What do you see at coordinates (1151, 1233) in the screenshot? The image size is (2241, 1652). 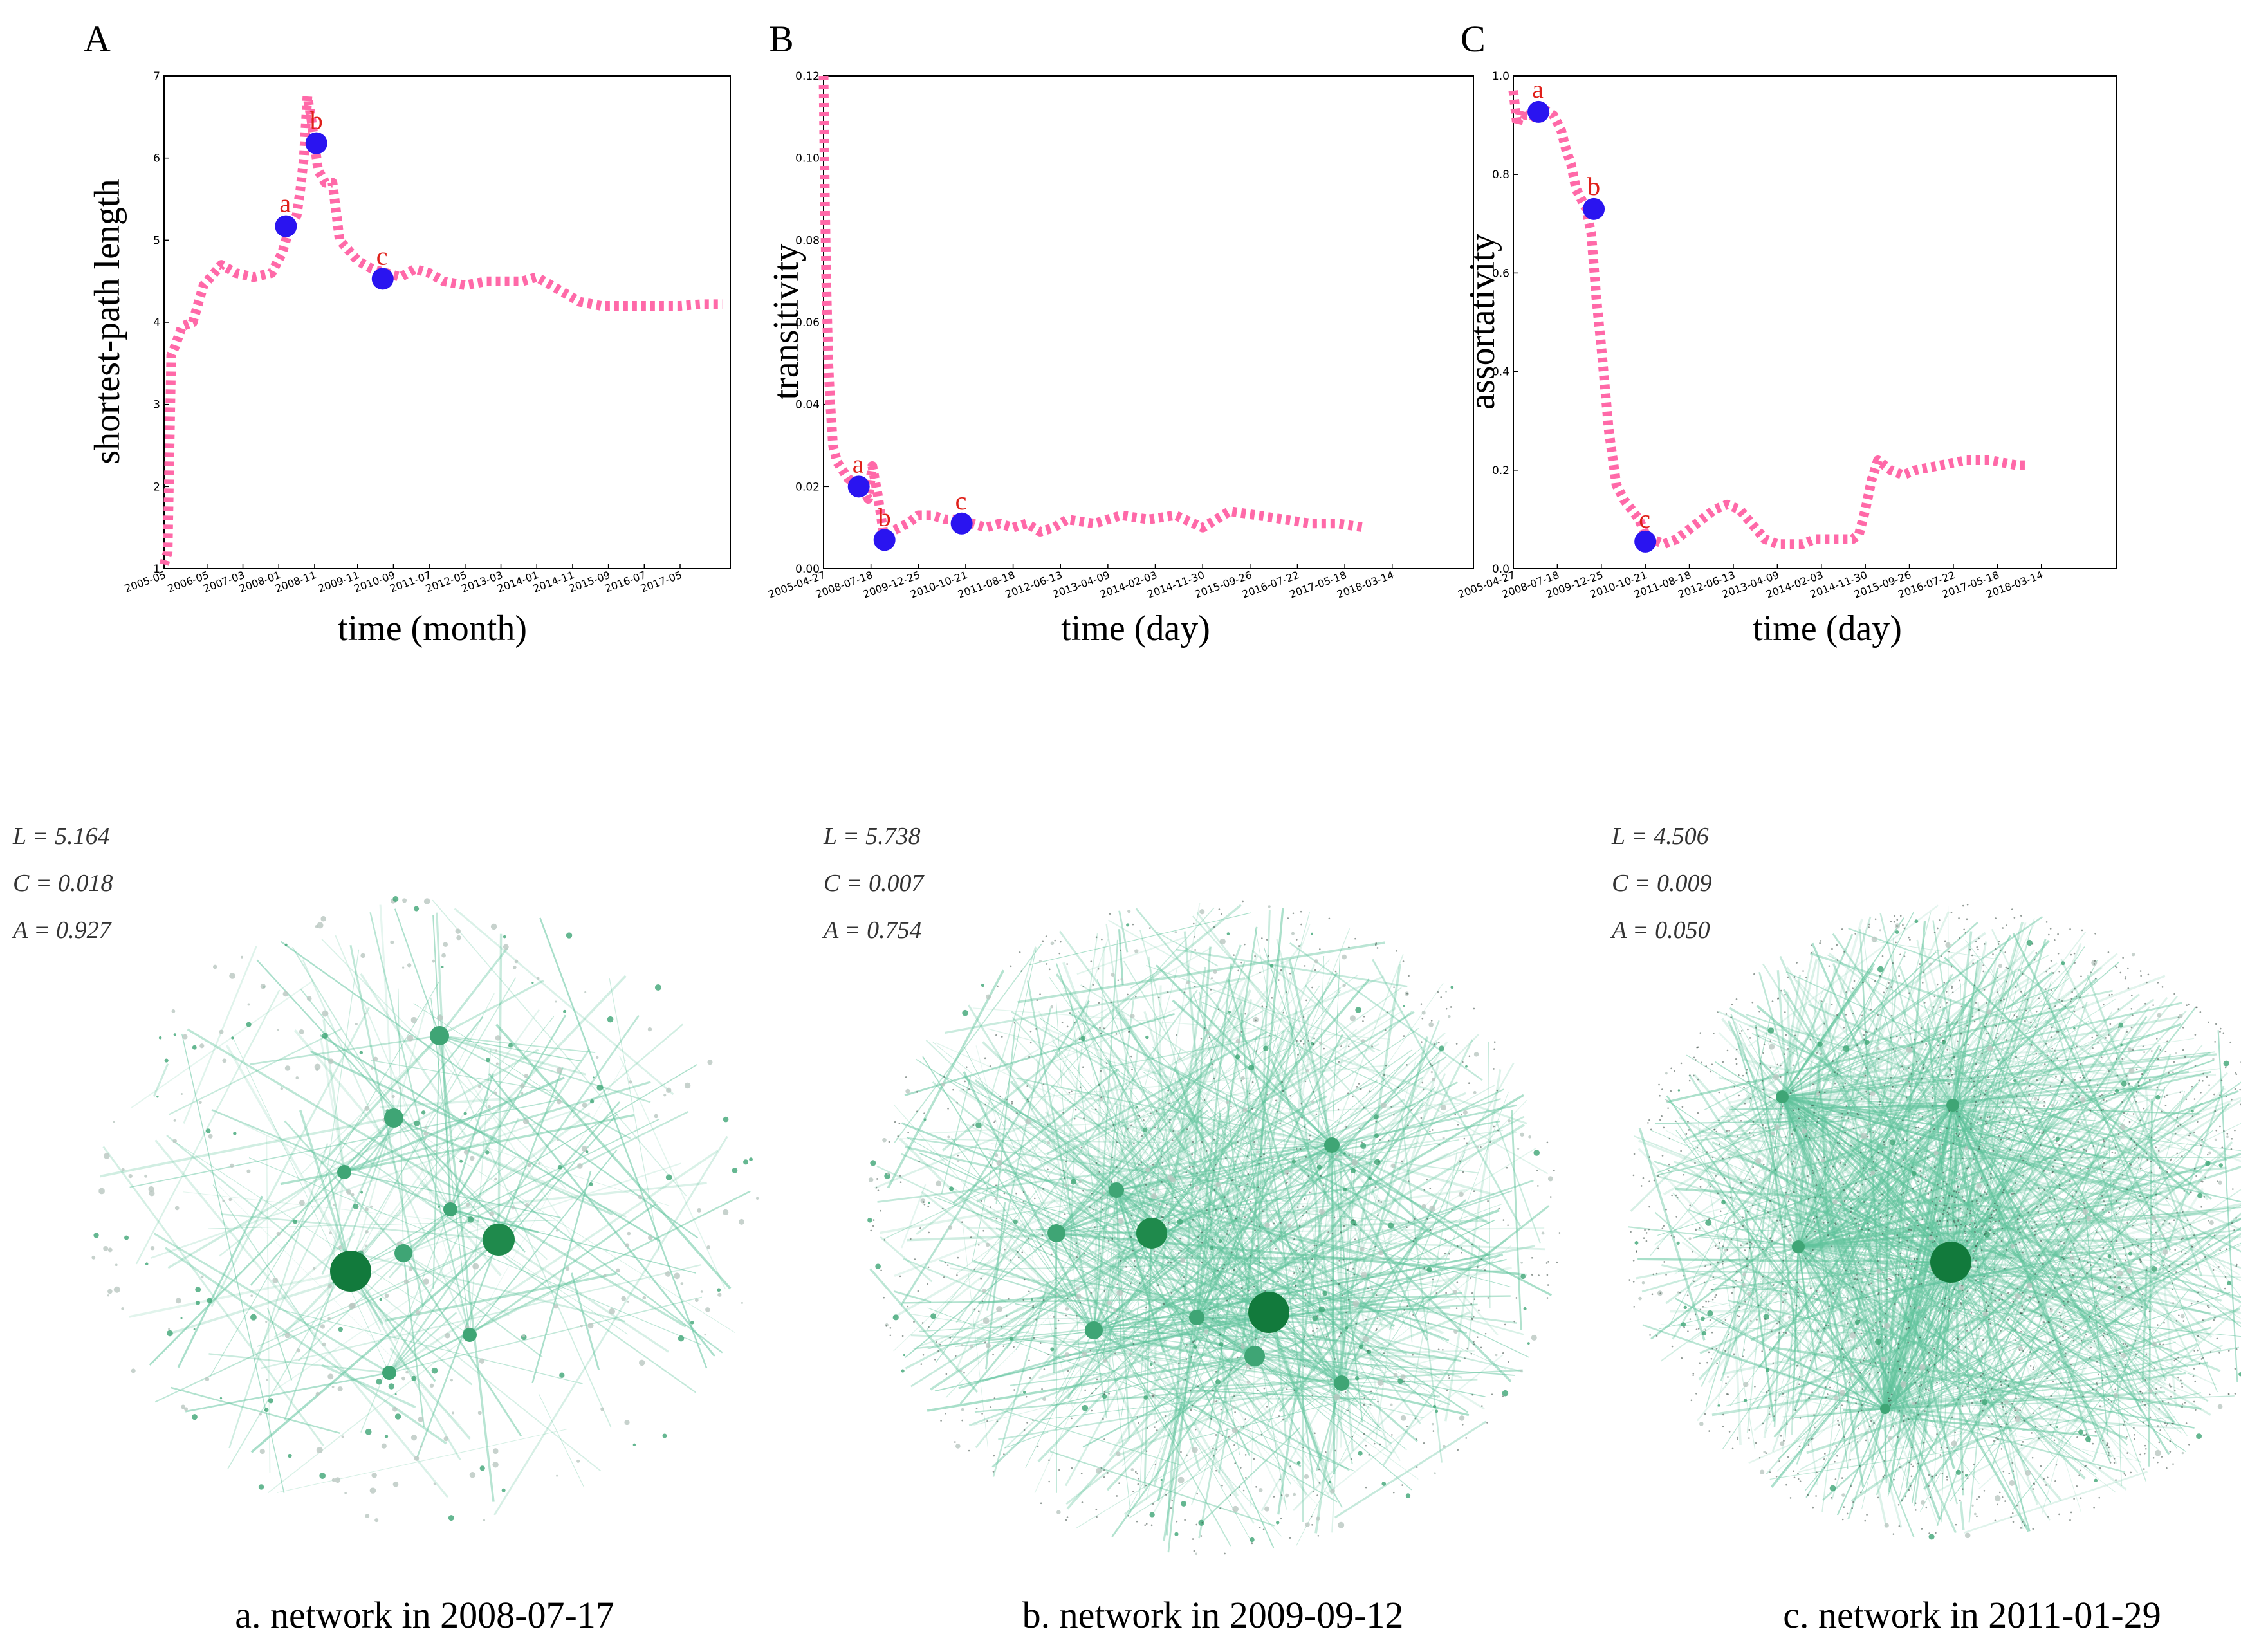 I see `hub-node` at bounding box center [1151, 1233].